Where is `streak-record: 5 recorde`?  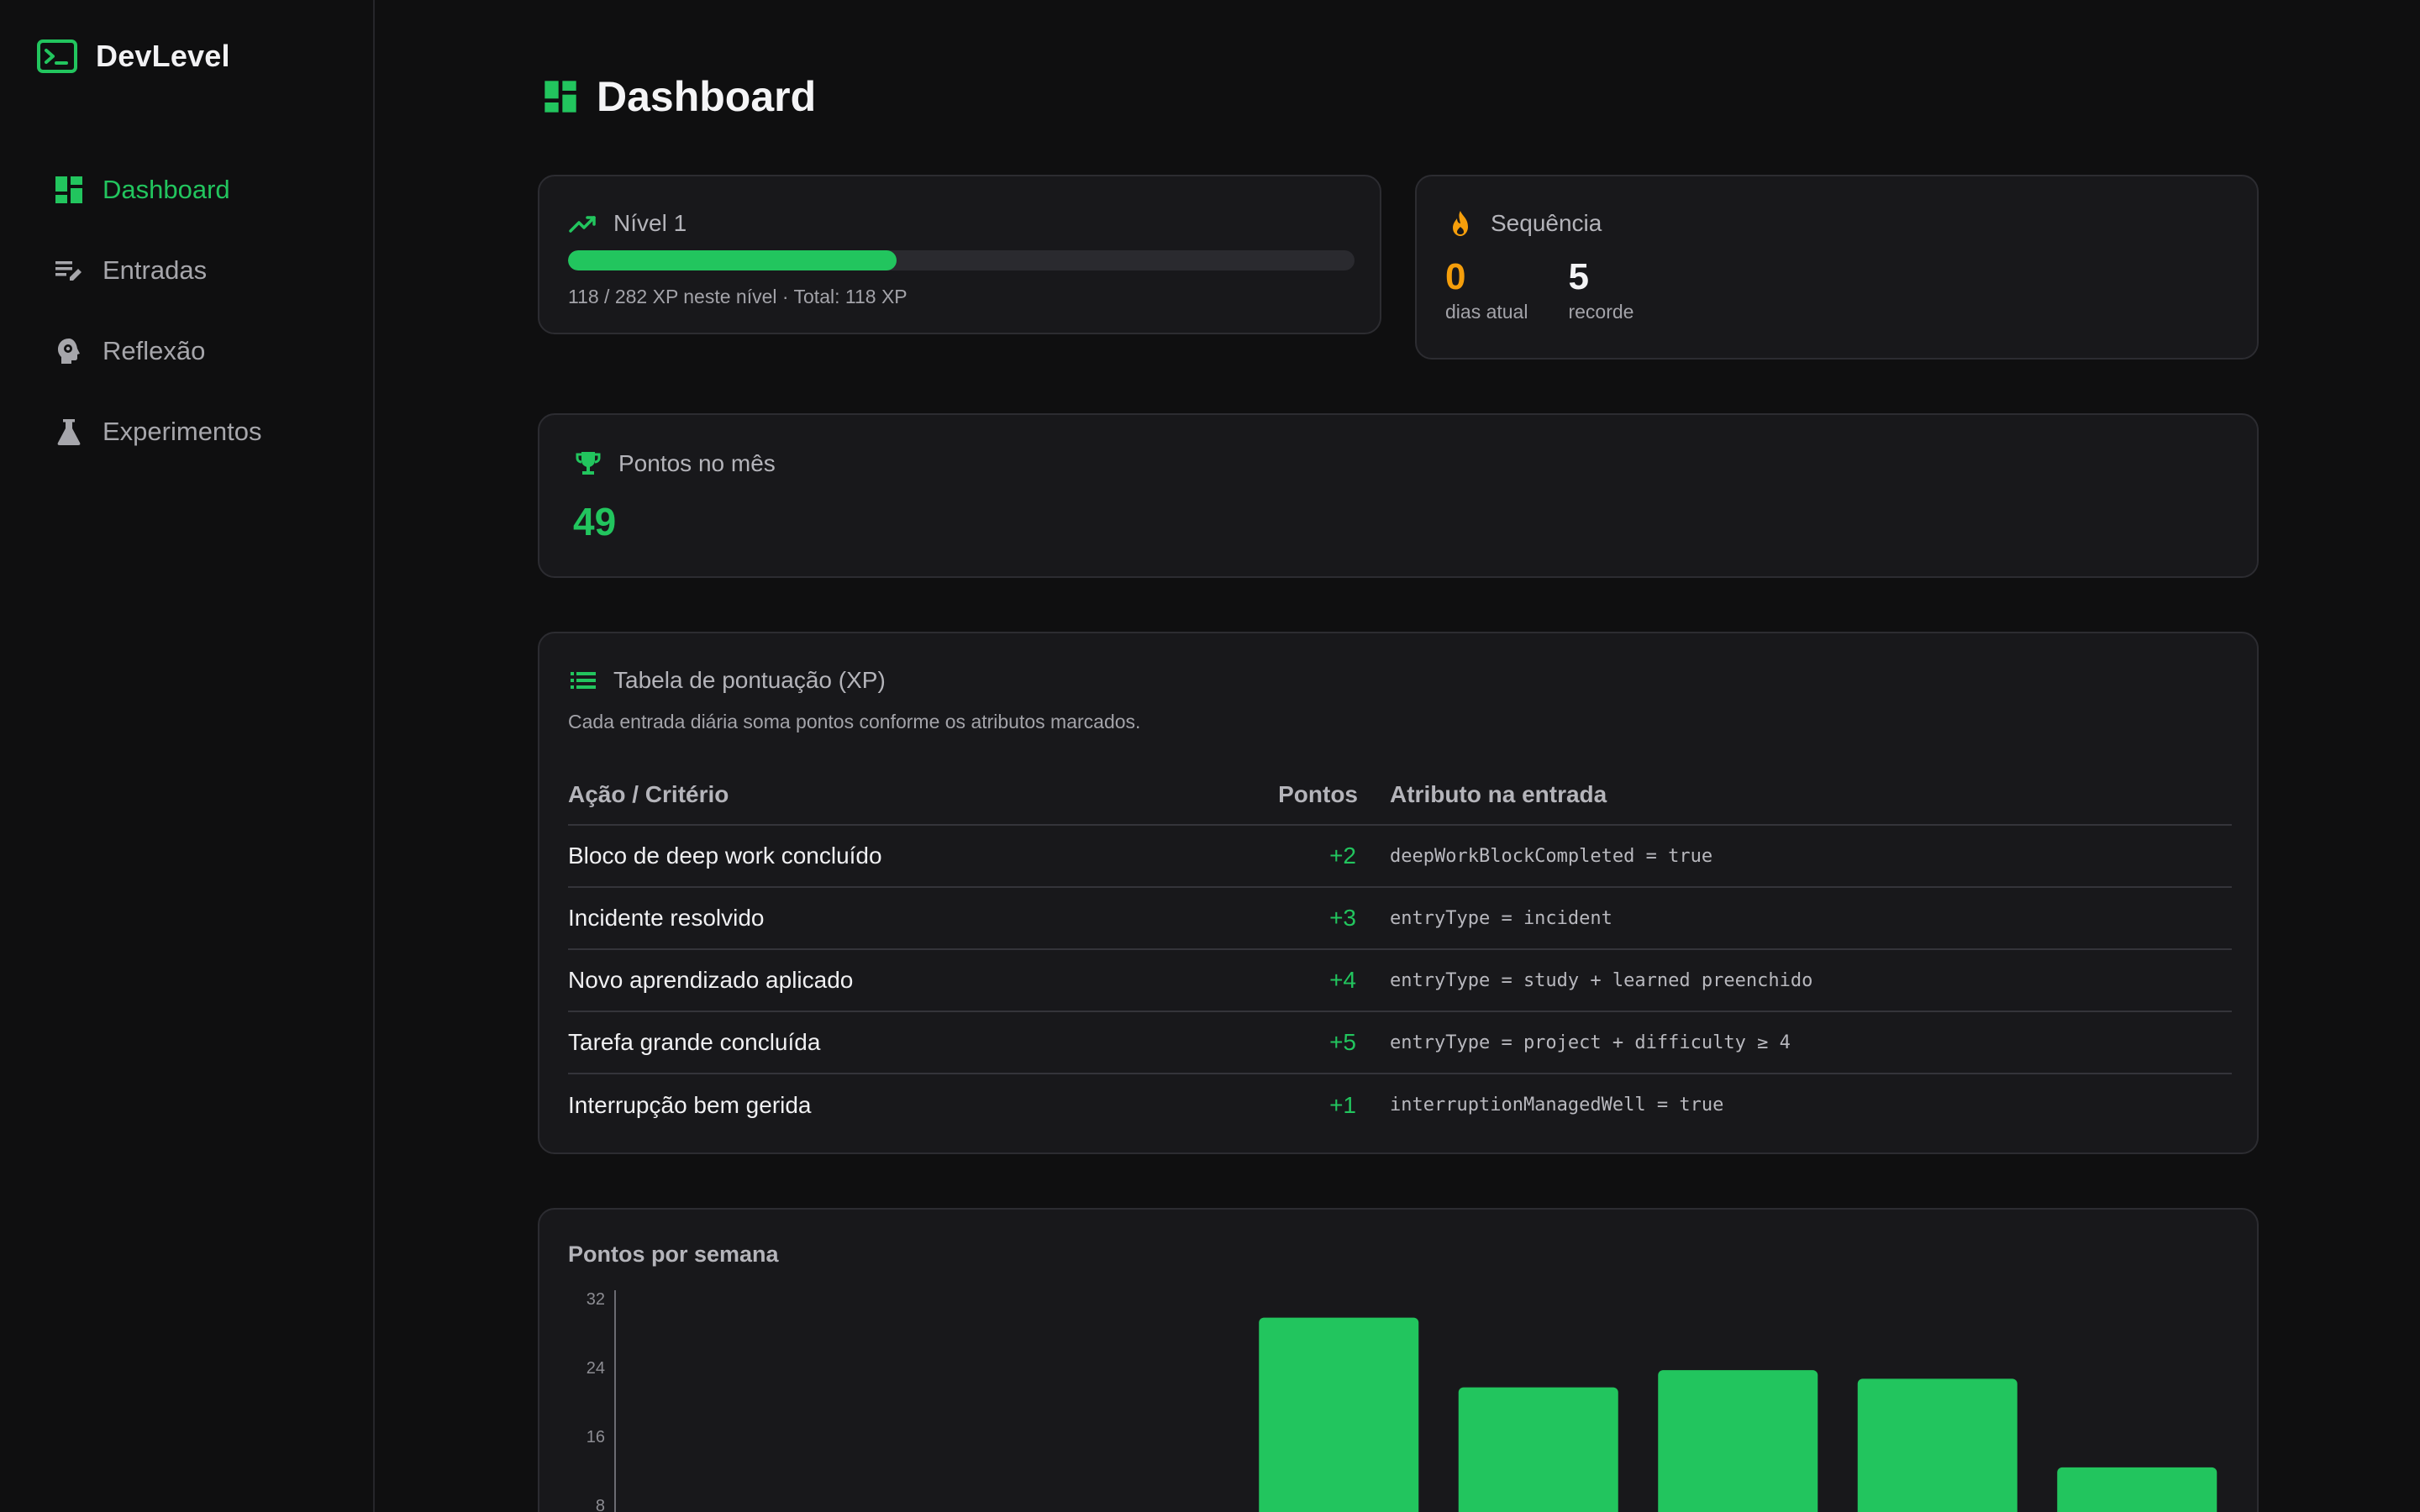
streak-record: 5 recorde is located at coordinates (1601, 289).